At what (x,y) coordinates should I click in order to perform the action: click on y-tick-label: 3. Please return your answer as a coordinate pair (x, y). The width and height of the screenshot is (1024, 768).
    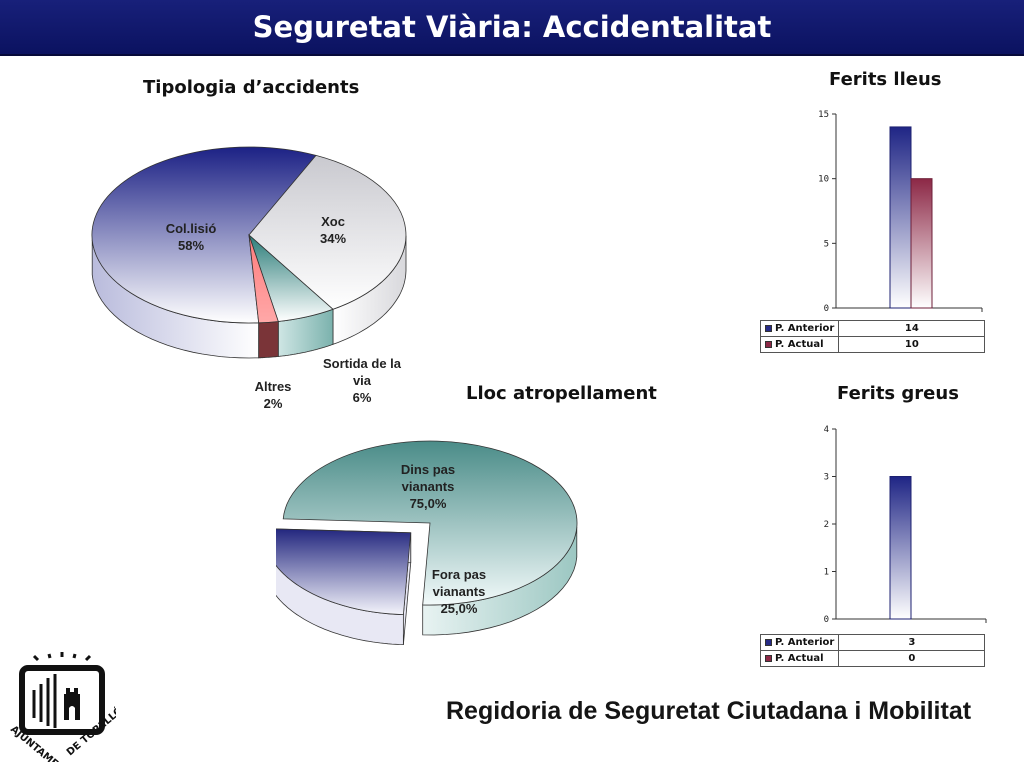
    Looking at the image, I should click on (826, 478).